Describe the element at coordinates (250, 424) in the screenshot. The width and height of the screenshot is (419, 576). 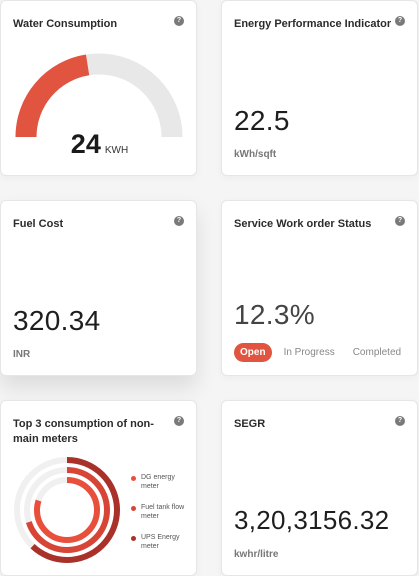
I see `card-title: SEGR` at that location.